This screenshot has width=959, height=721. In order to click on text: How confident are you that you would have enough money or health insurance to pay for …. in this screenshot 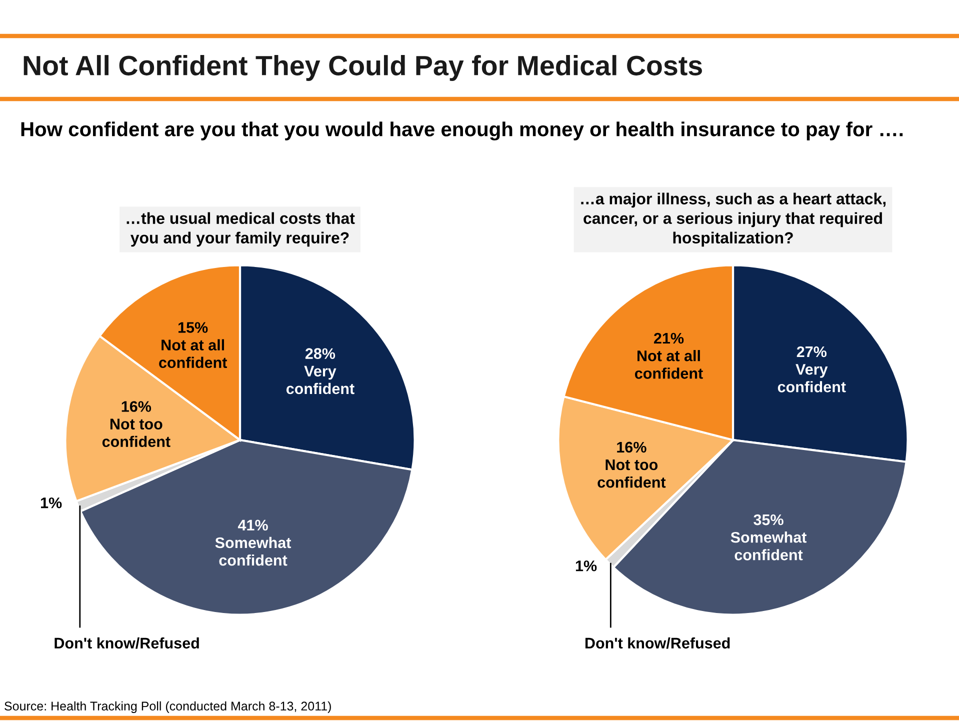, I will do `click(462, 131)`.